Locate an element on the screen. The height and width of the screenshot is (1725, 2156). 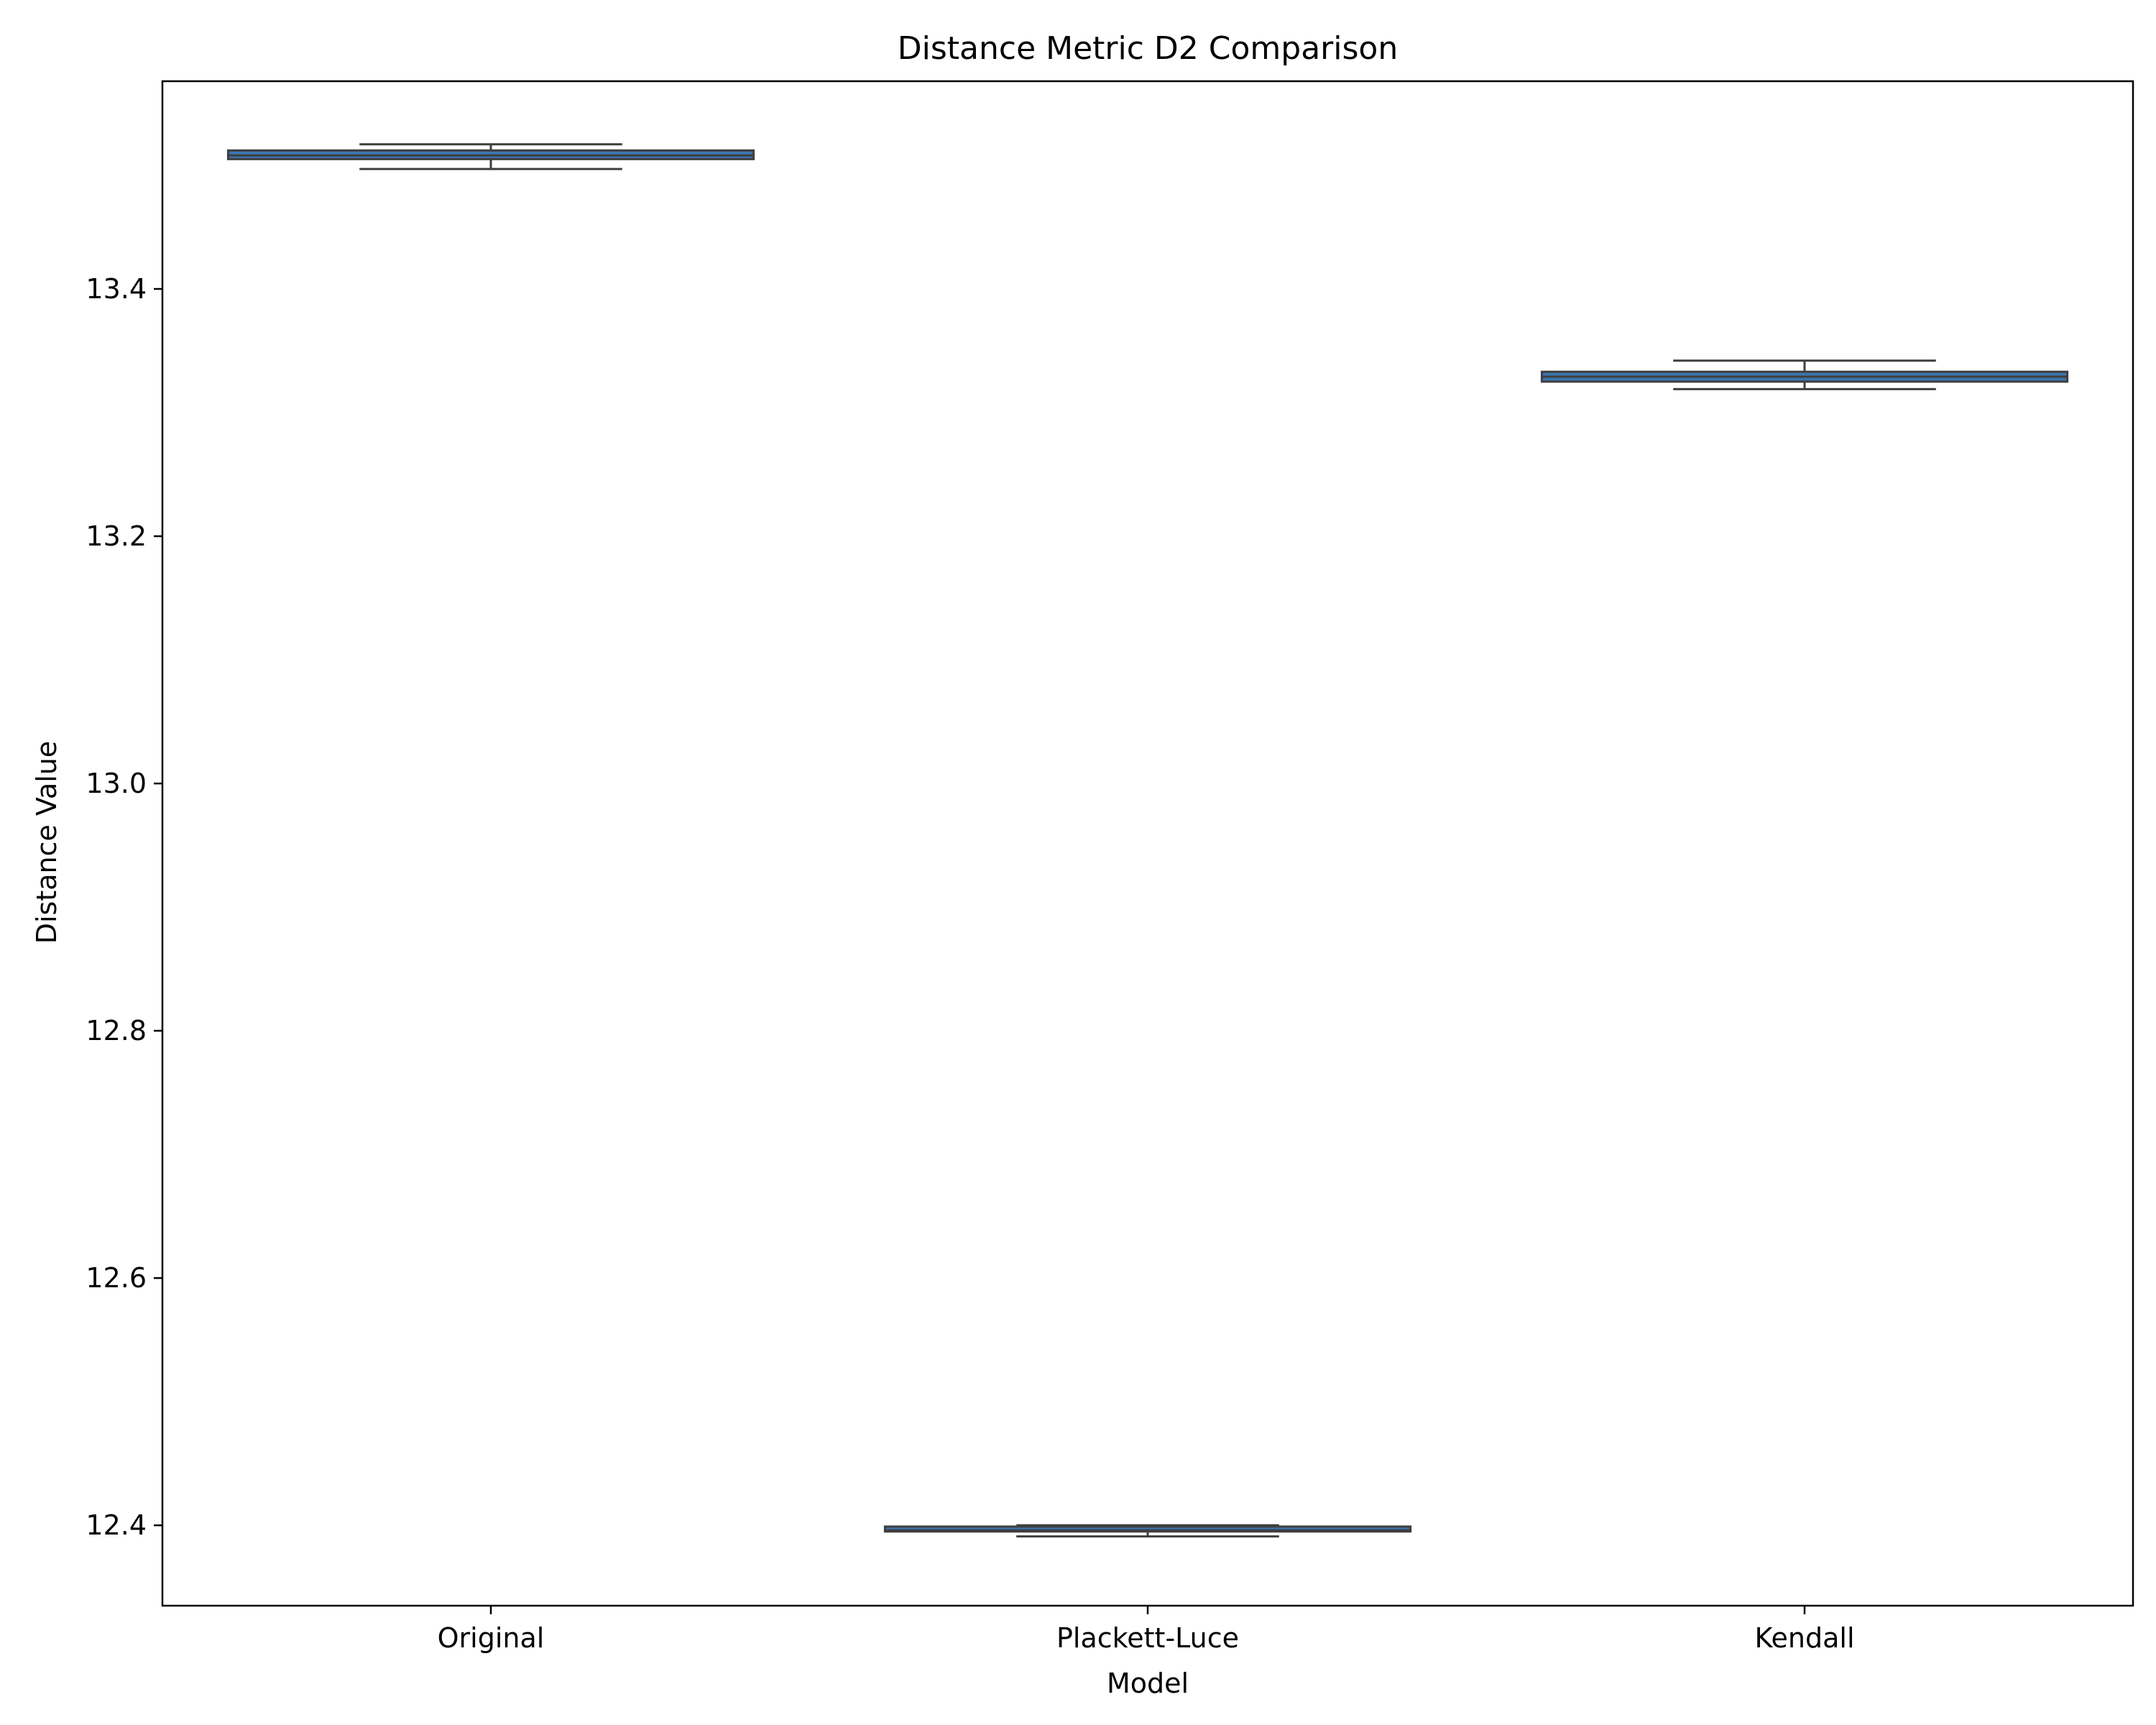
box-plackett-luce is located at coordinates (1147, 1529).